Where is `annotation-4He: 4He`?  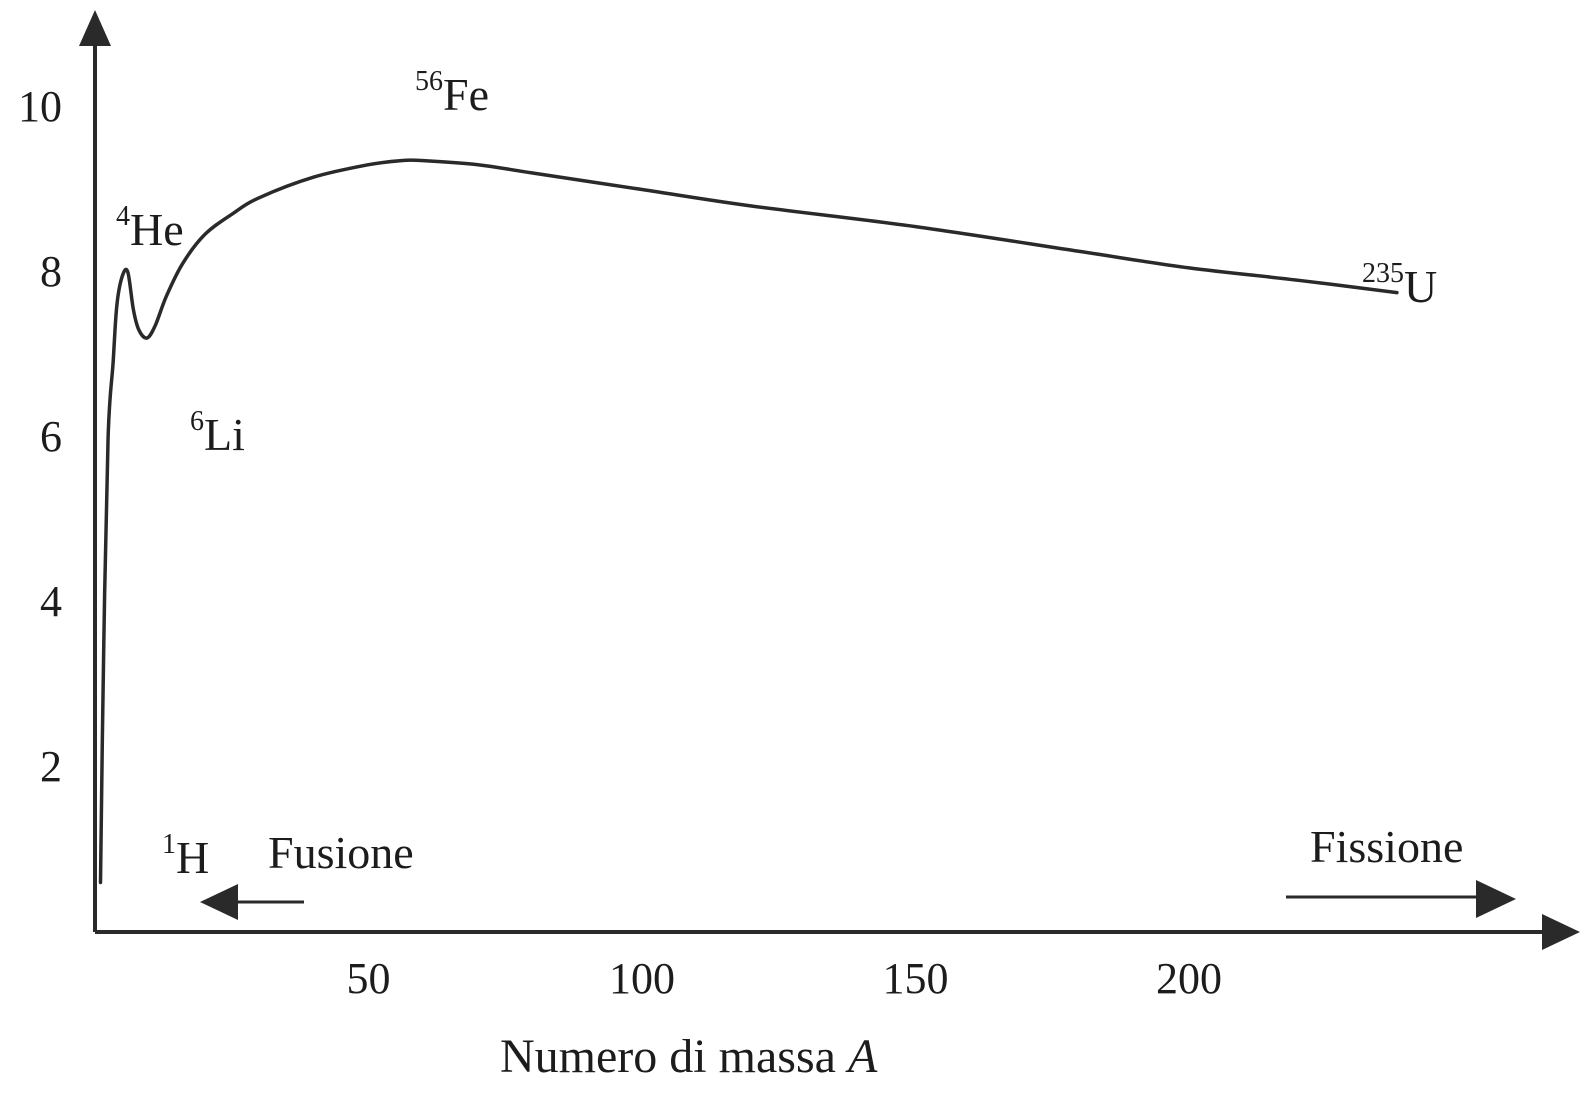
annotation-4He: 4He is located at coordinates (150, 228).